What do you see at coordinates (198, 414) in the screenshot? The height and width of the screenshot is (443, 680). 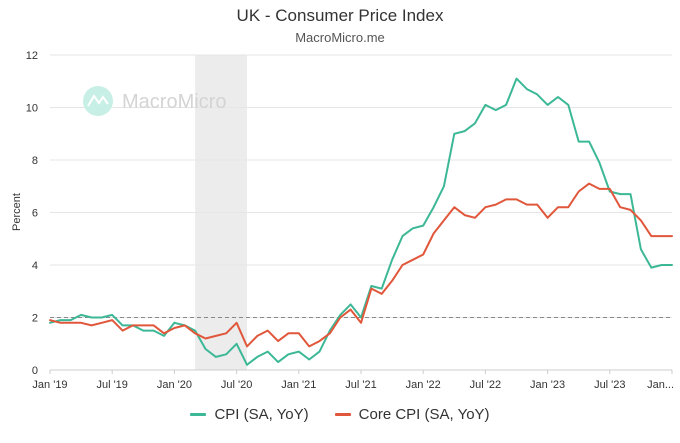 I see `legend-swatch-cpi` at bounding box center [198, 414].